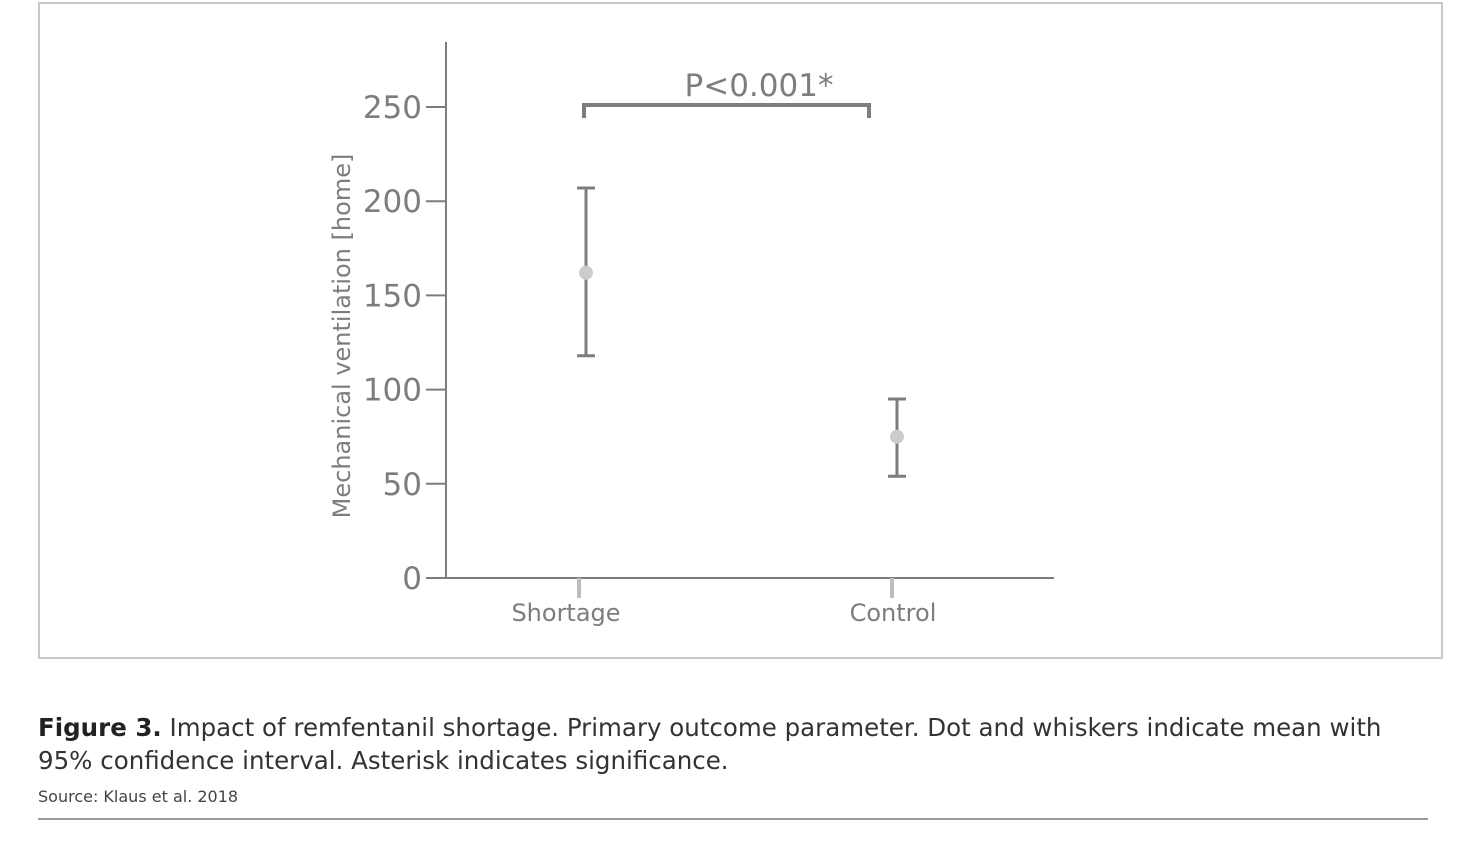 The height and width of the screenshot is (864, 1465). I want to click on y-axis-label: Mechanical ventilation [home], so click(342, 336).